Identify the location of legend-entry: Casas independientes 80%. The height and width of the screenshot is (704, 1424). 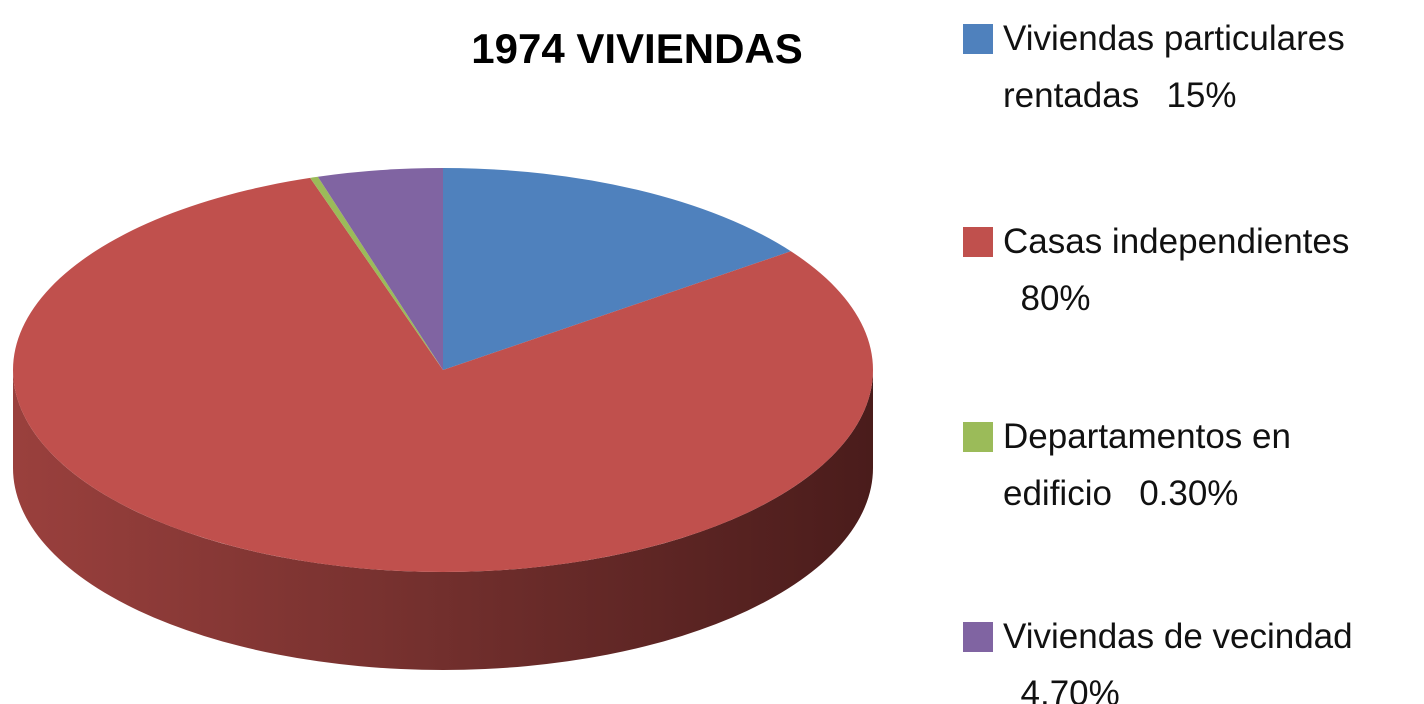
(1188, 270).